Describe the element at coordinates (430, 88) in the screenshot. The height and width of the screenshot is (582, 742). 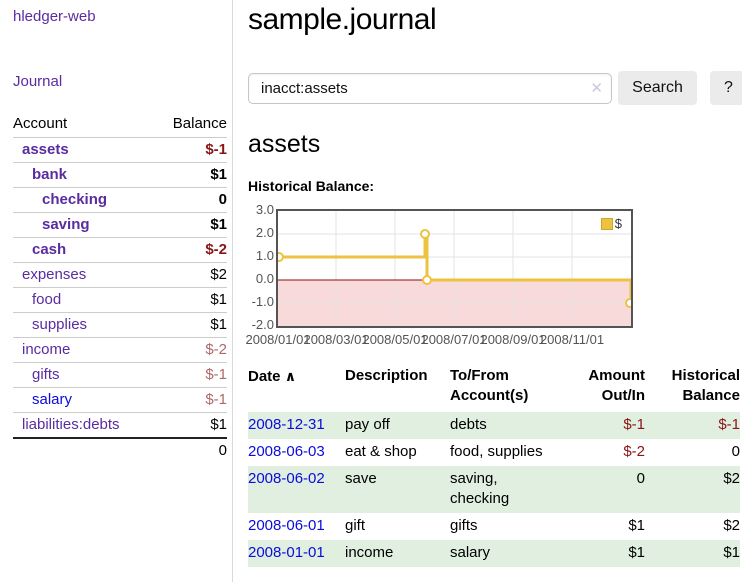
I see `search-input` at that location.